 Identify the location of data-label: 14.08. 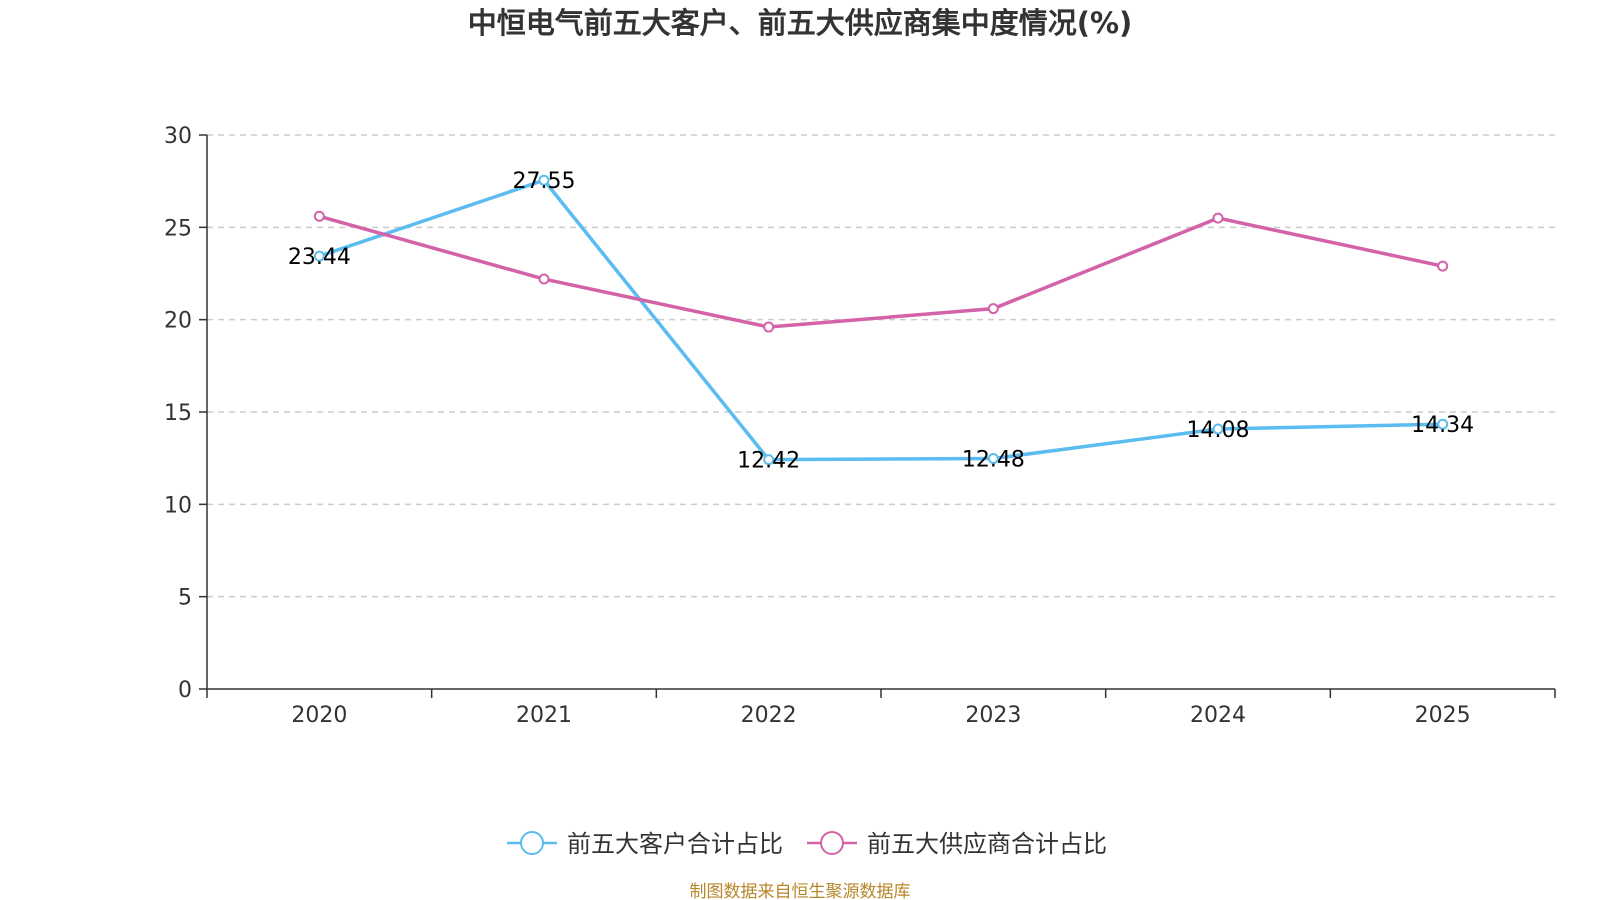
(1218, 430).